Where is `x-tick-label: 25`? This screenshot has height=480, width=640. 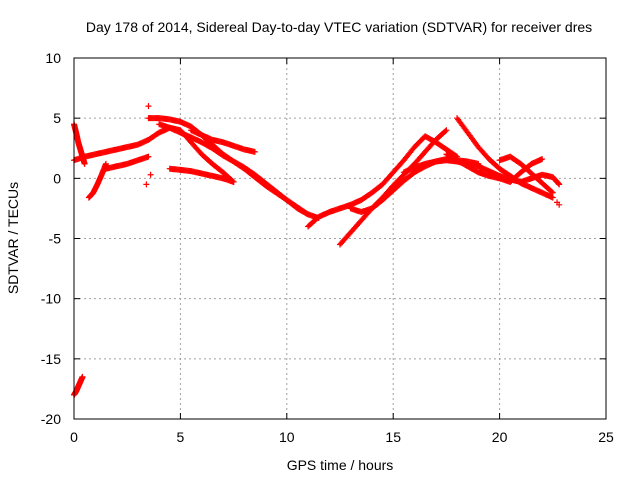
x-tick-label: 25 is located at coordinates (606, 437).